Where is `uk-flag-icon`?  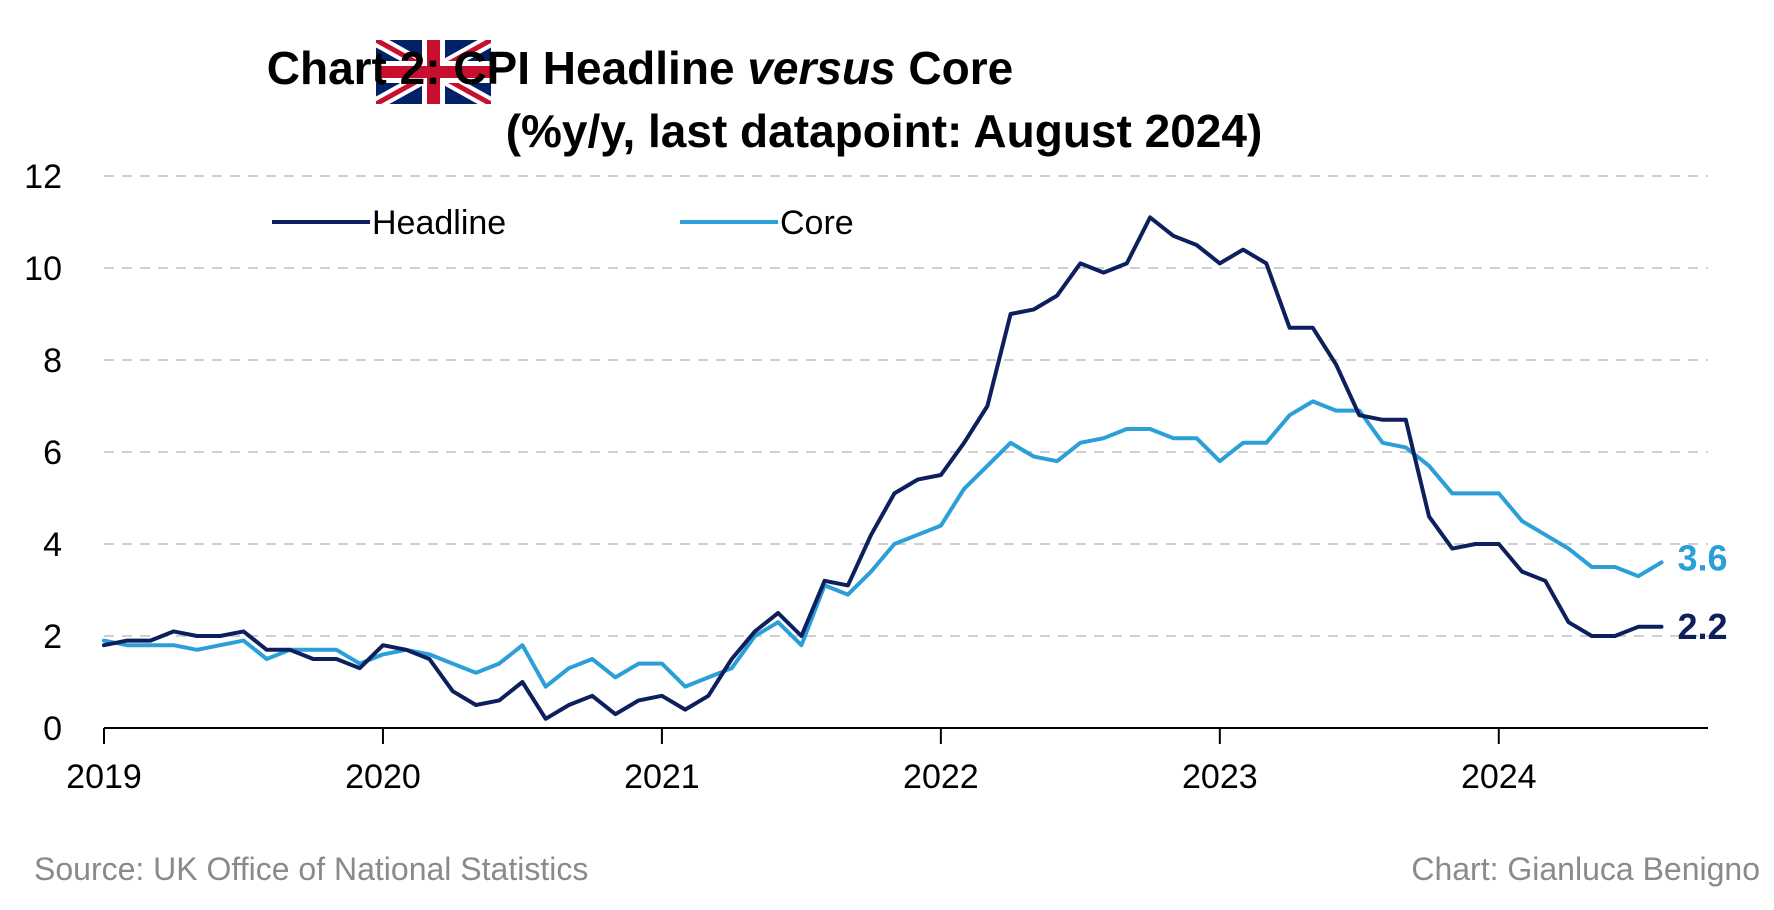 uk-flag-icon is located at coordinates (433, 72).